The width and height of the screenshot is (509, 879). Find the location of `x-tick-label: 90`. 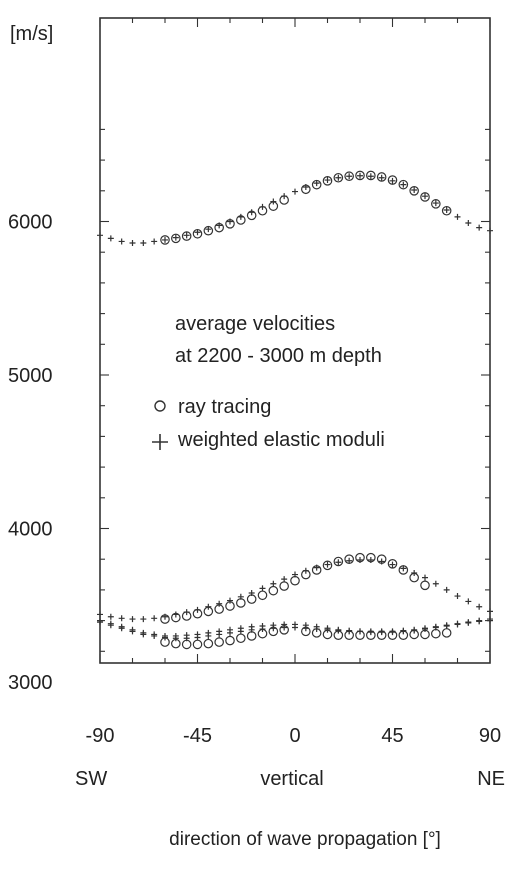

x-tick-label: 90 is located at coordinates (490, 736).